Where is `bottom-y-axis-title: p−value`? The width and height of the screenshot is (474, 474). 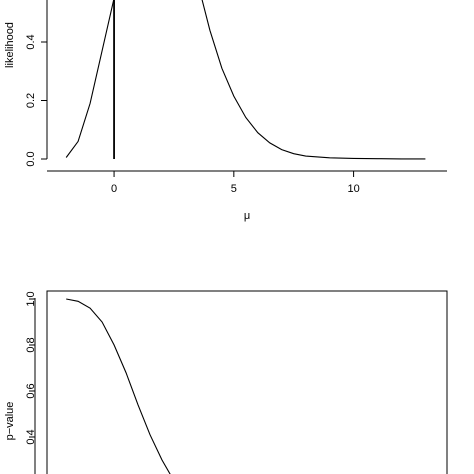 bottom-y-axis-title: p−value is located at coordinates (10, 421).